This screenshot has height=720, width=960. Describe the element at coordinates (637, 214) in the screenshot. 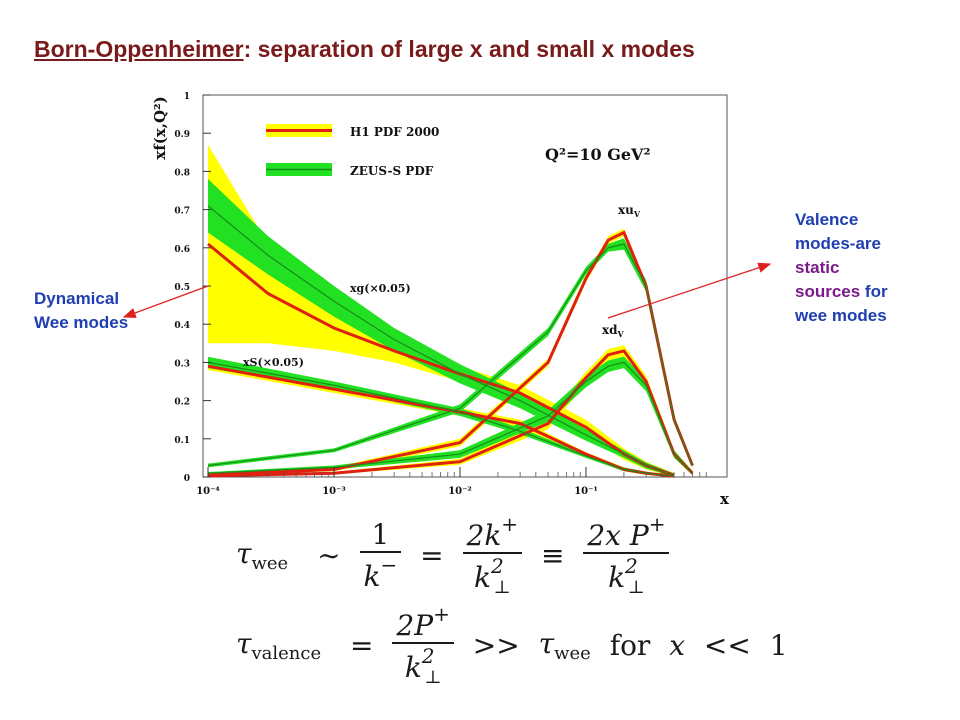

I see `curve-label-xu-sub: V` at that location.